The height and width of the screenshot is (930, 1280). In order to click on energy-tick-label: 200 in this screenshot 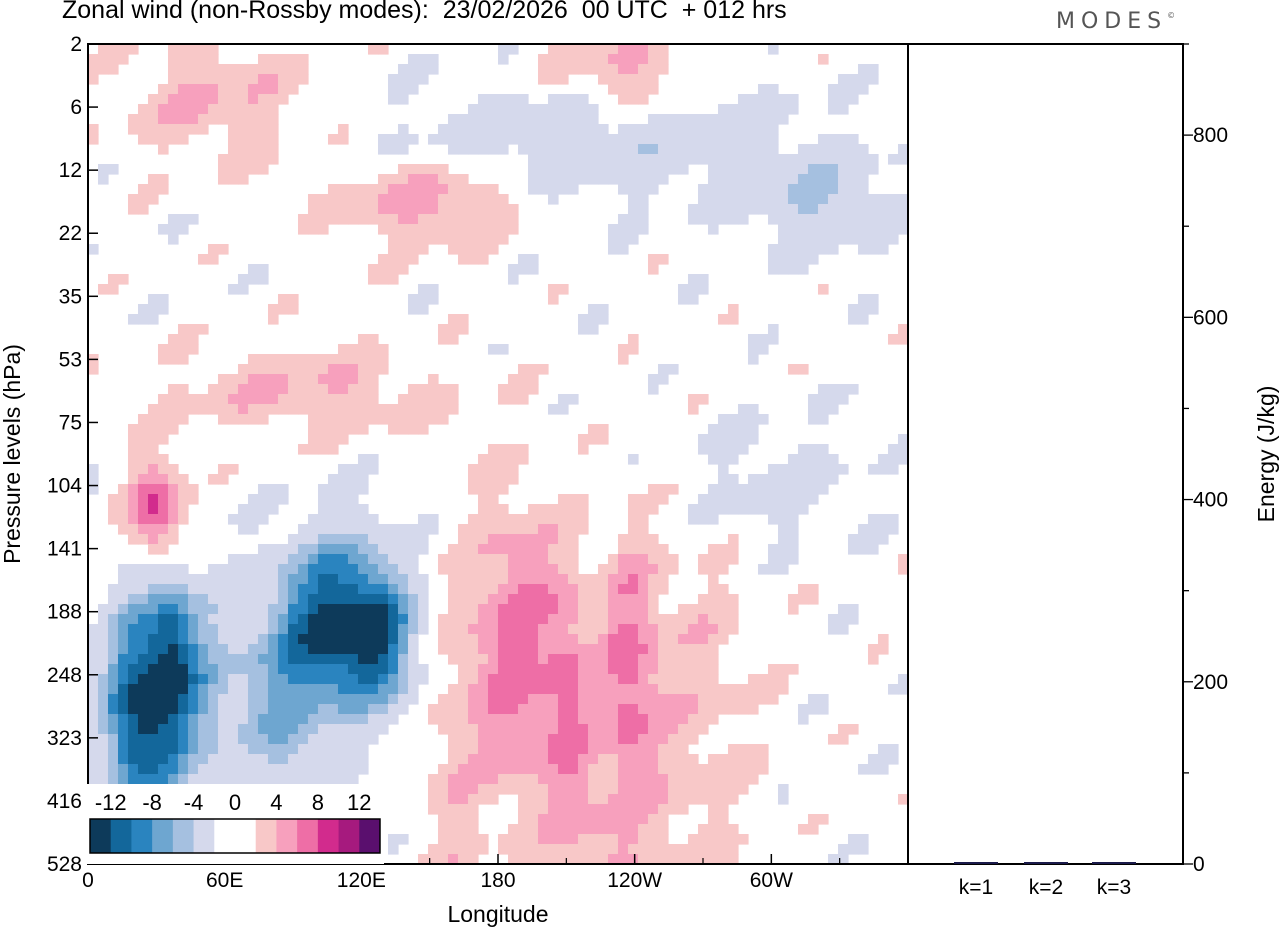, I will do `click(1210, 682)`.